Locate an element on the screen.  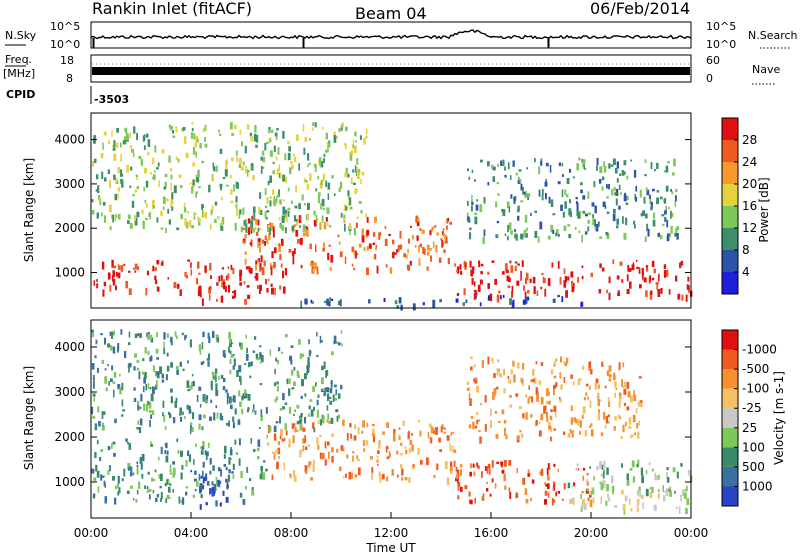
y-tick-label: 1000 is located at coordinates (69, 273).